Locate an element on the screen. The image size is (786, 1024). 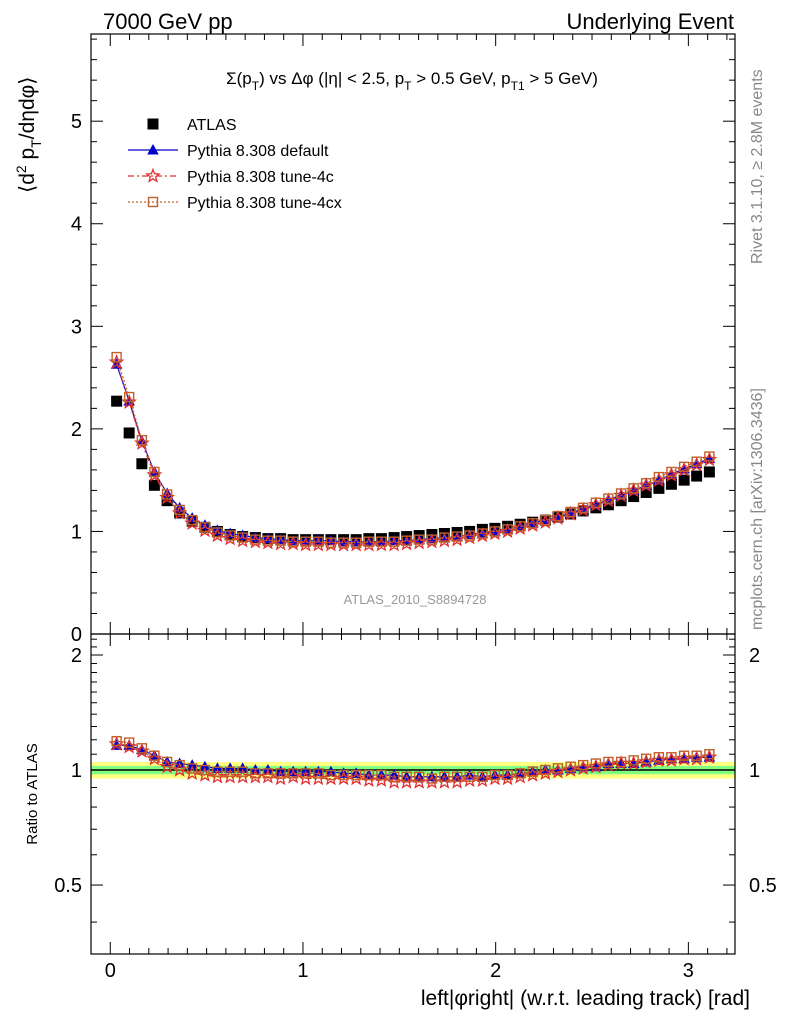
legend-marker-default is located at coordinates (153, 149).